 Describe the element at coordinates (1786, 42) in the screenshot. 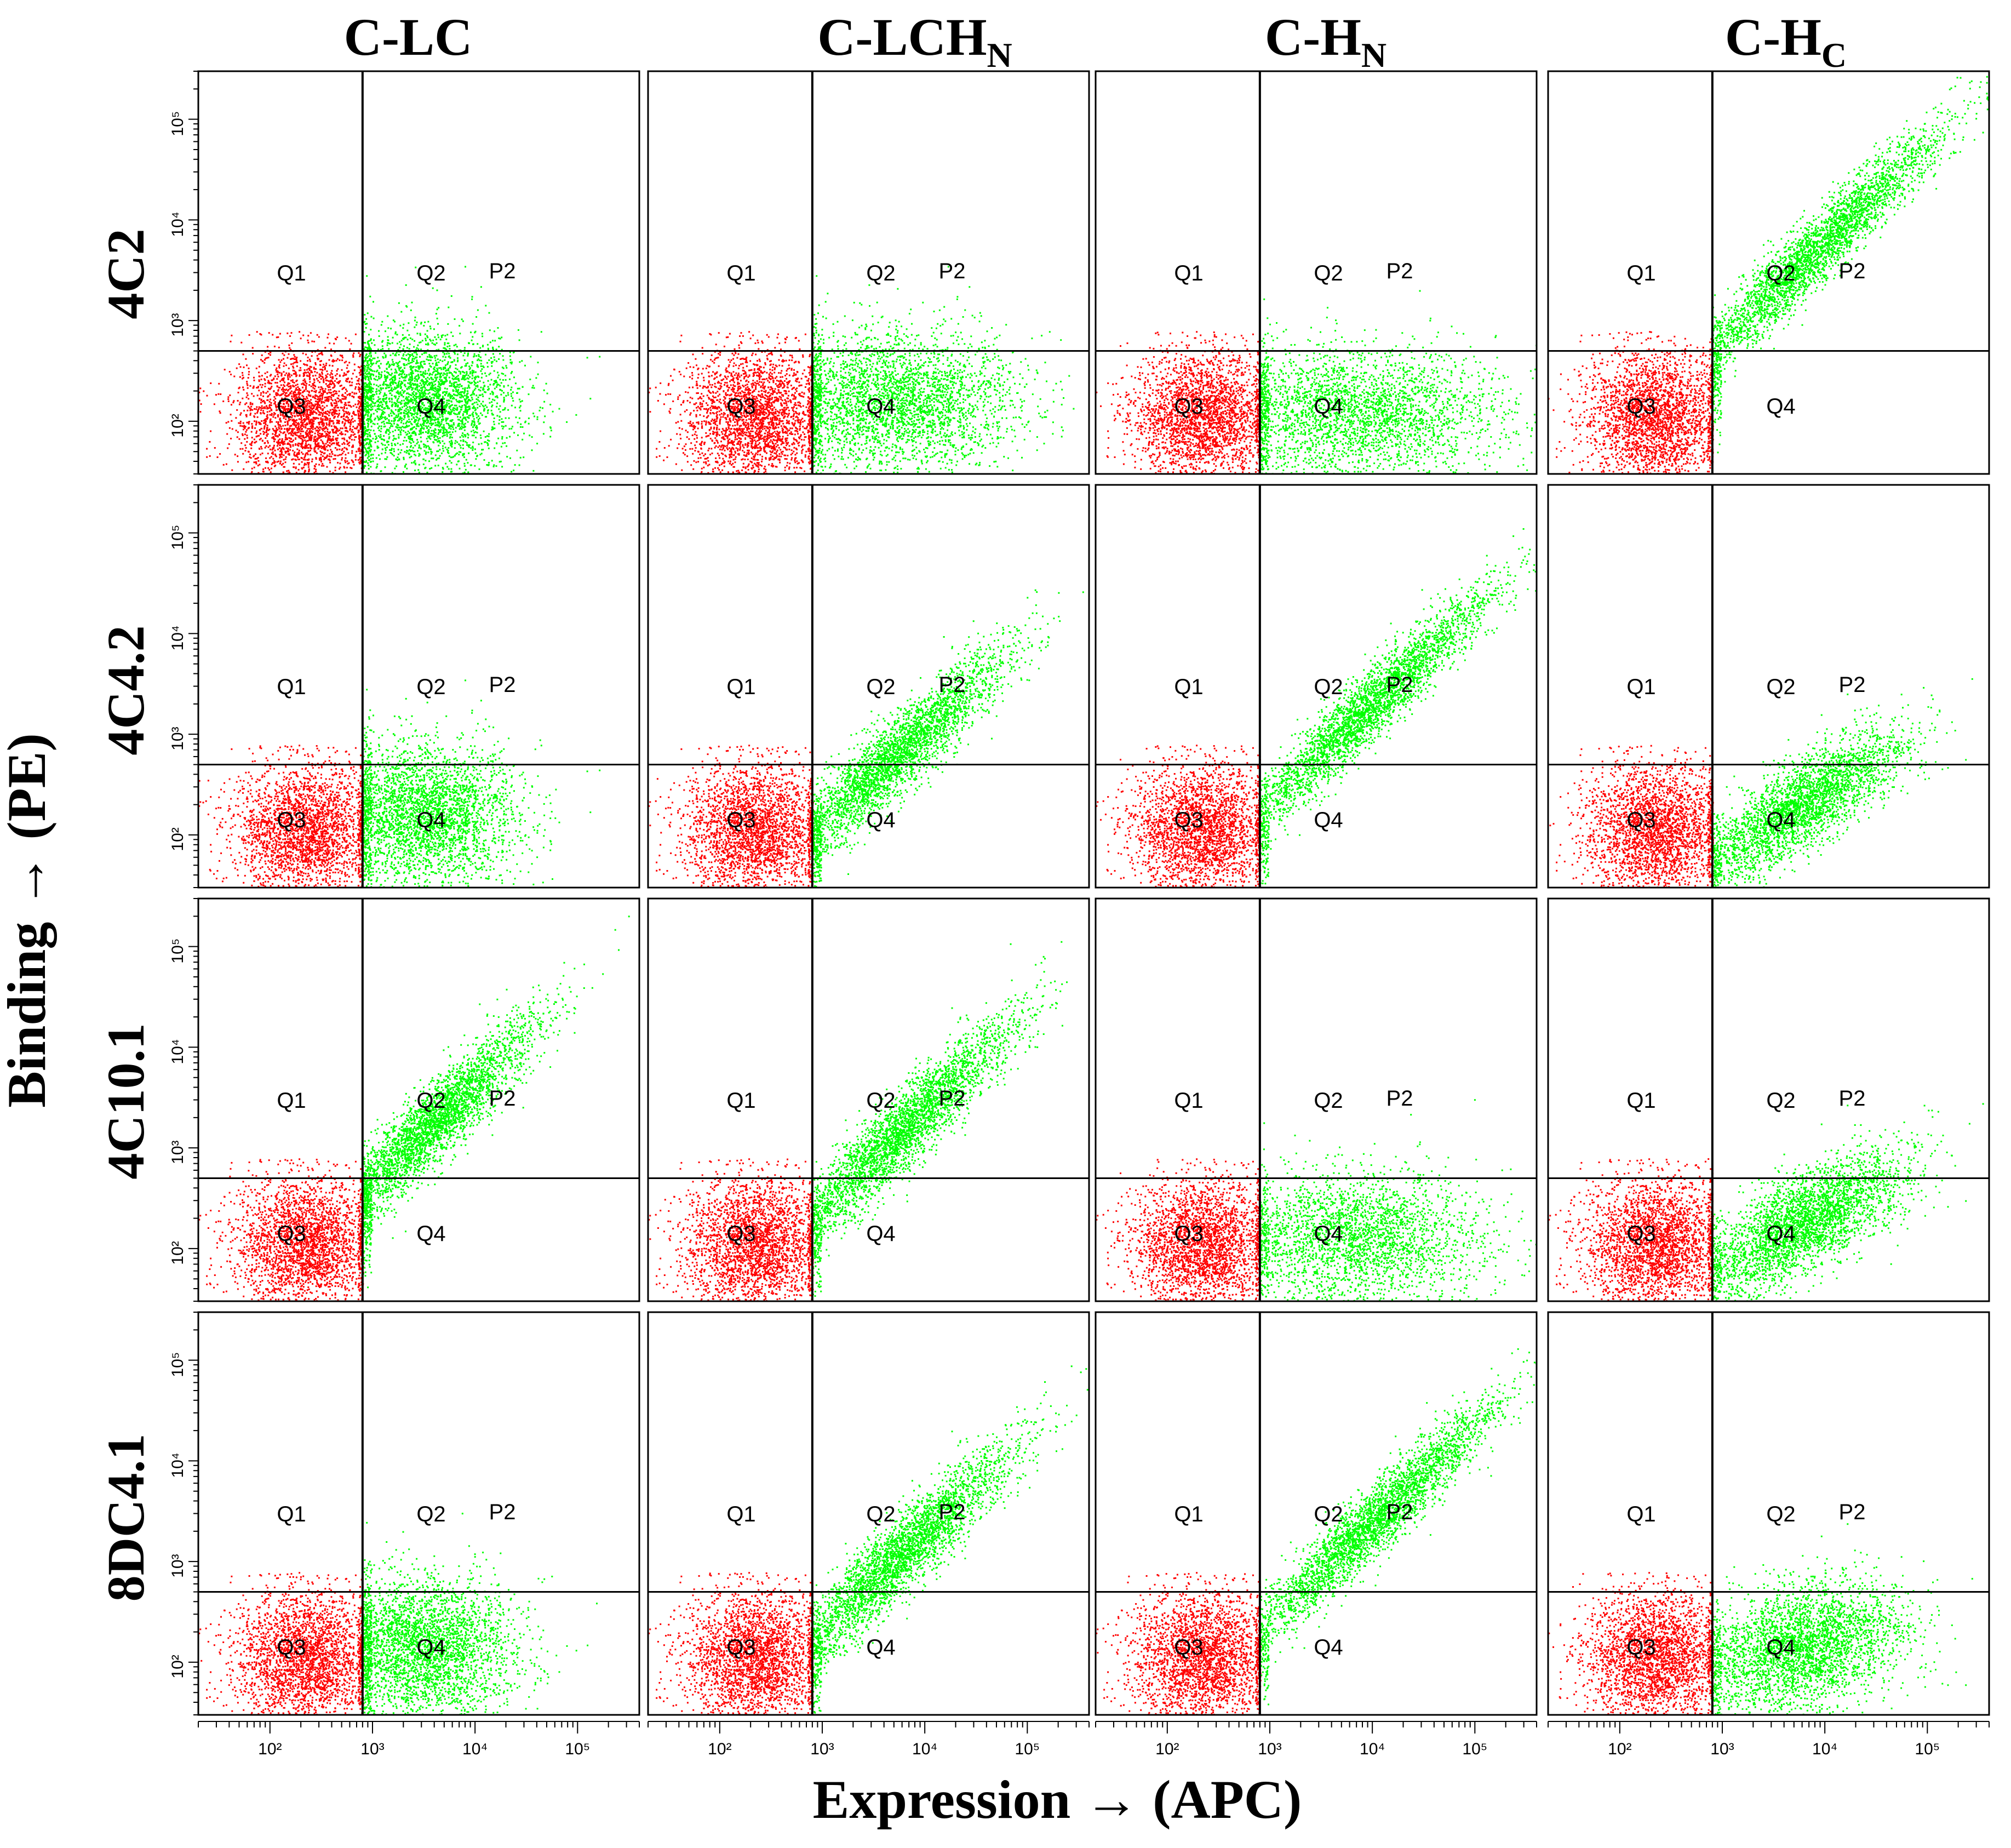

I see `column-header: C-HC` at that location.